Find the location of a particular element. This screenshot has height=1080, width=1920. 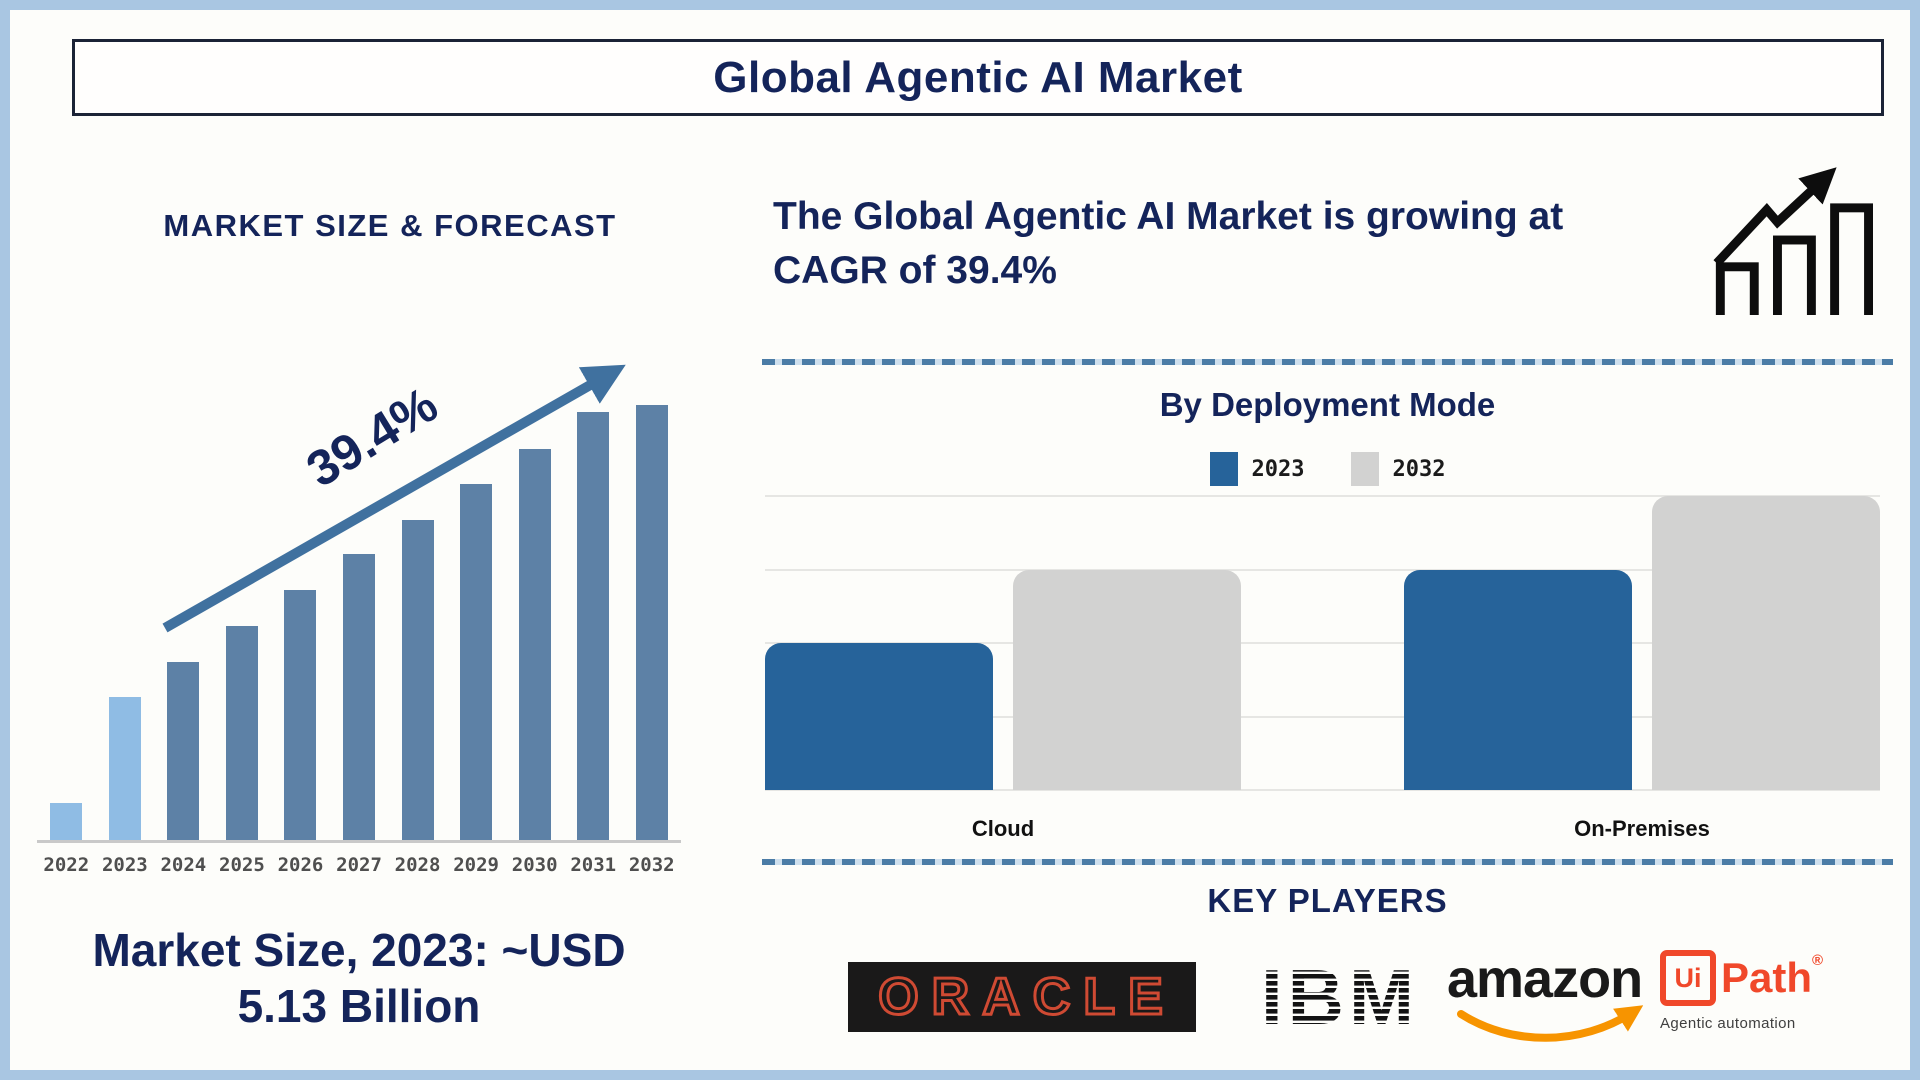

amazon-logo-text: amazon is located at coordinates (1545, 979).